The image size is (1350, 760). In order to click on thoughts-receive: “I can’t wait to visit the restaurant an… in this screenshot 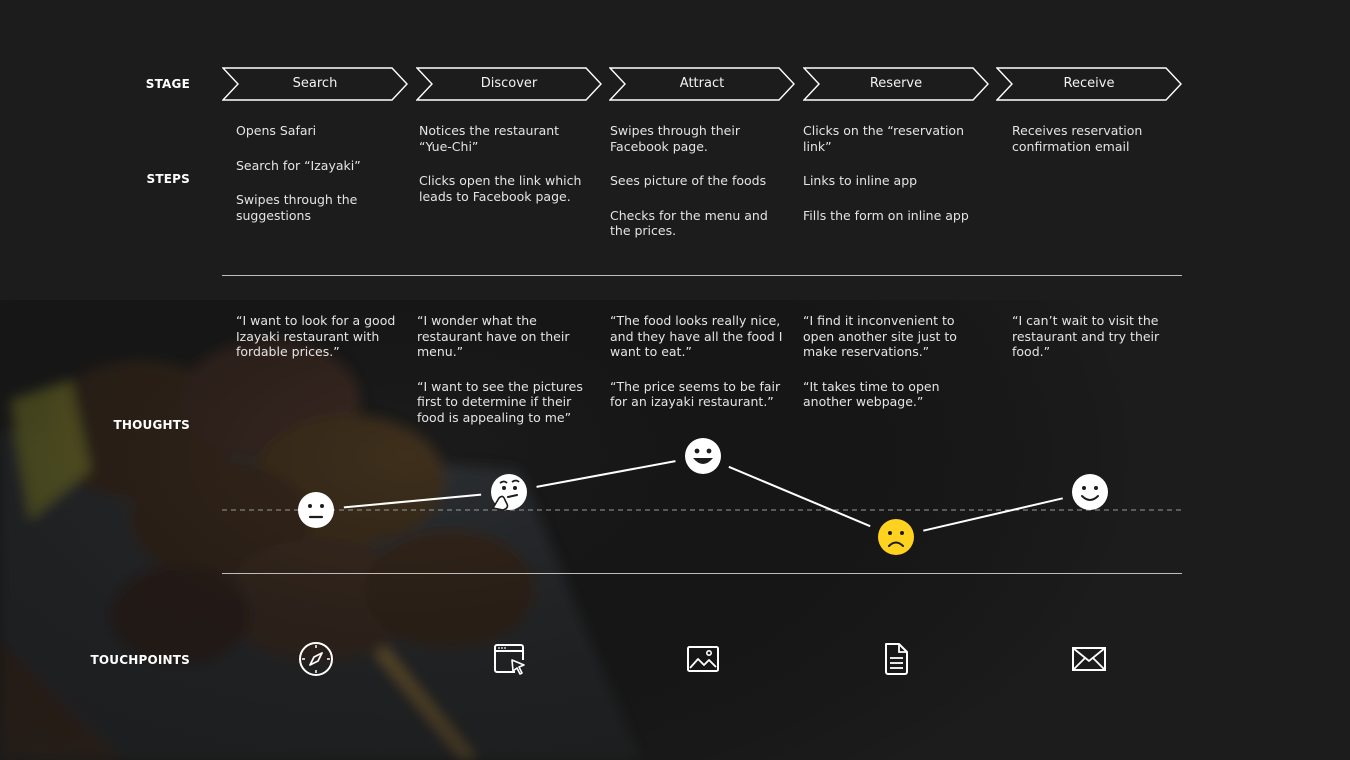, I will do `click(1099, 346)`.